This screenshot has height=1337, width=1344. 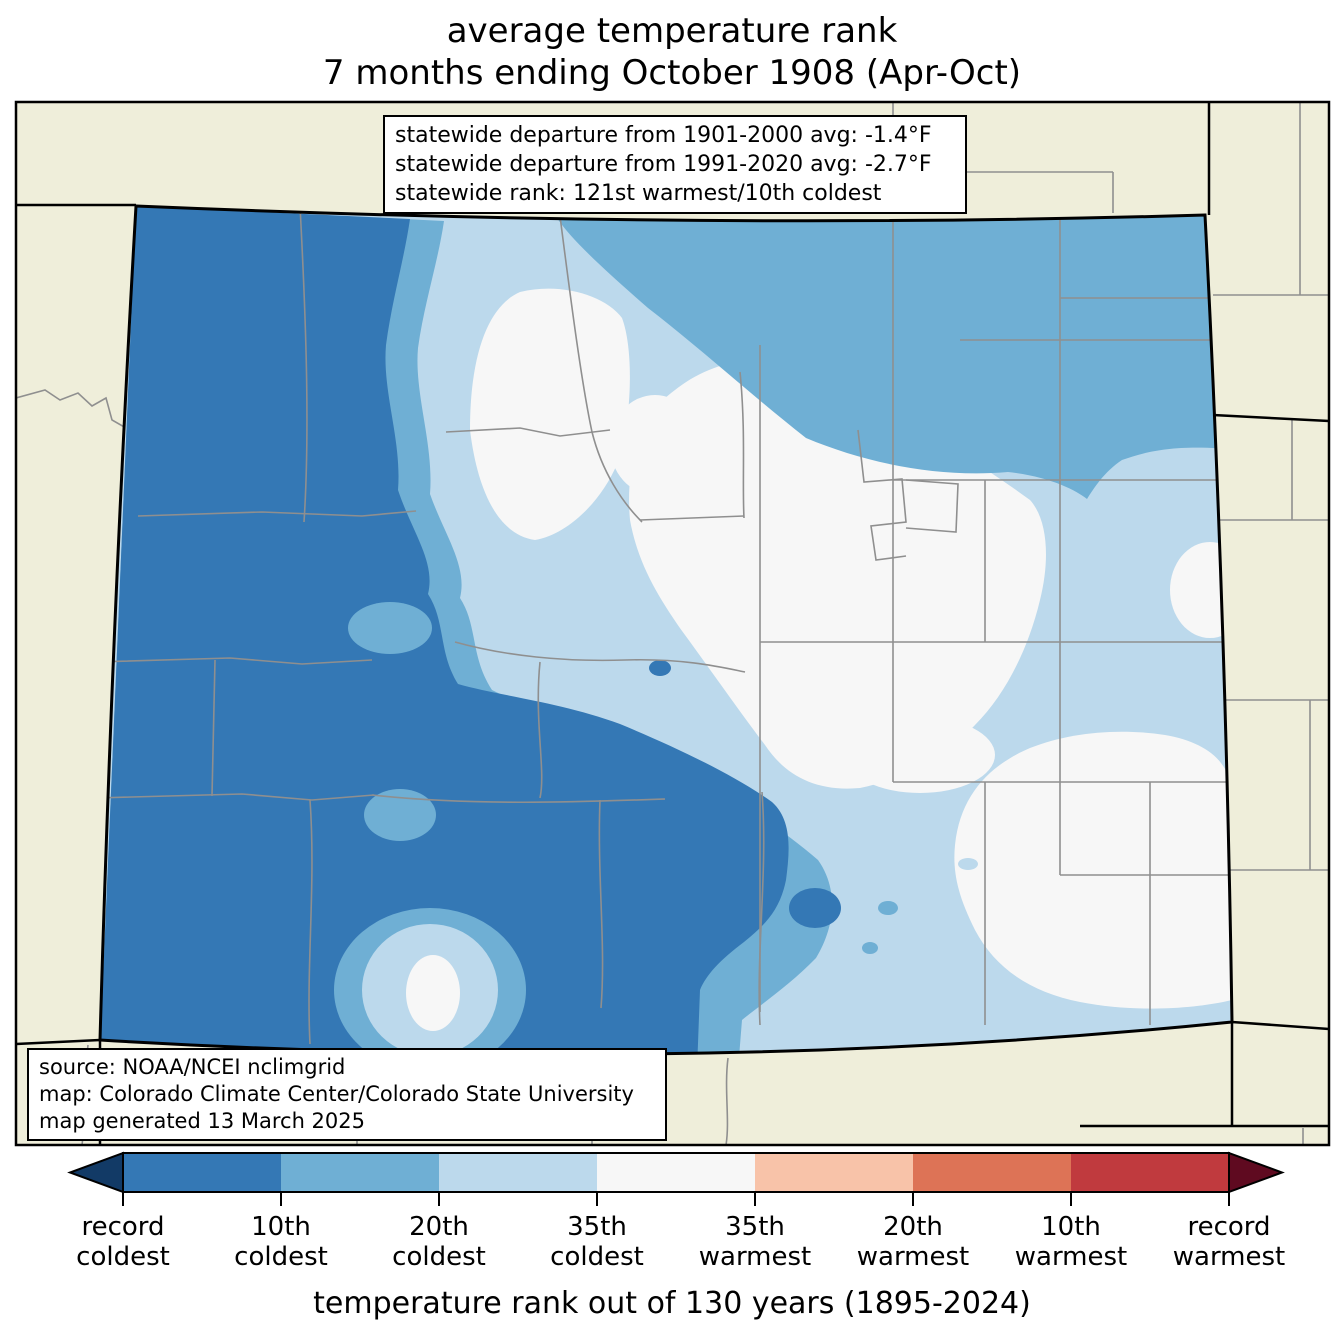 I want to click on figure-title-line2: 7 months ending October 1908 (Apr-Oct), so click(x=672, y=73).